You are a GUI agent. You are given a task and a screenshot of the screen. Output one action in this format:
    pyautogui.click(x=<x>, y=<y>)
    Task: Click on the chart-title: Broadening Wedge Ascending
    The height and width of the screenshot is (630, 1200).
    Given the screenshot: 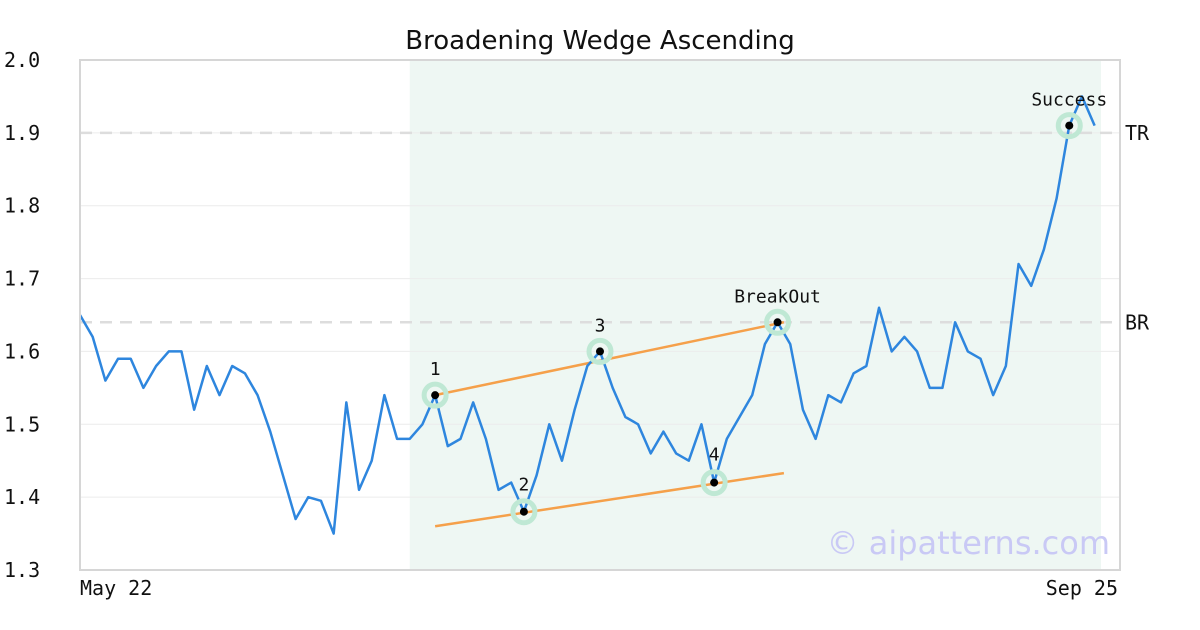 What is the action you would take?
    pyautogui.click(x=600, y=41)
    